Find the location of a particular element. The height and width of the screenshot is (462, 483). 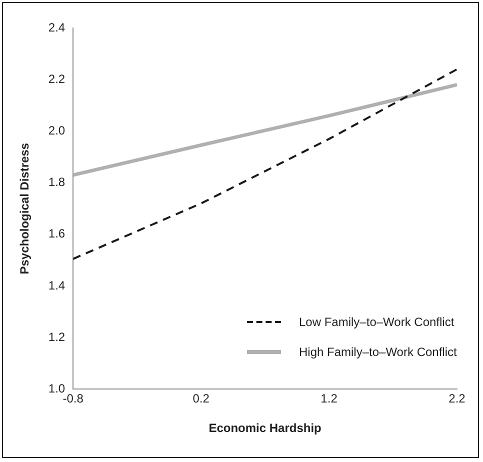

x-tick-label: 1.2 is located at coordinates (329, 399).